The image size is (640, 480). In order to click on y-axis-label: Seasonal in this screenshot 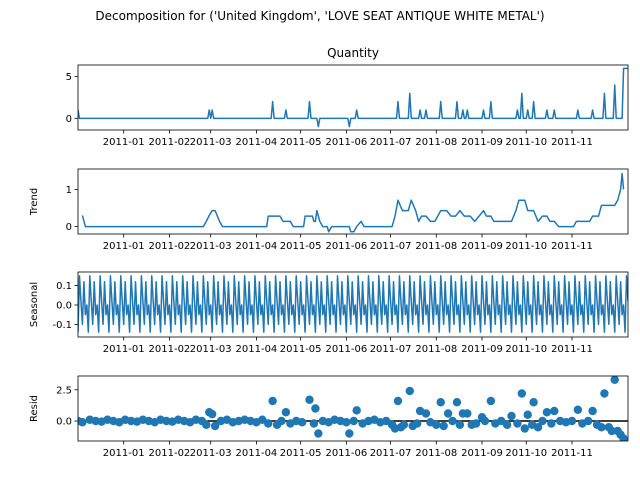, I will do `click(34, 304)`.